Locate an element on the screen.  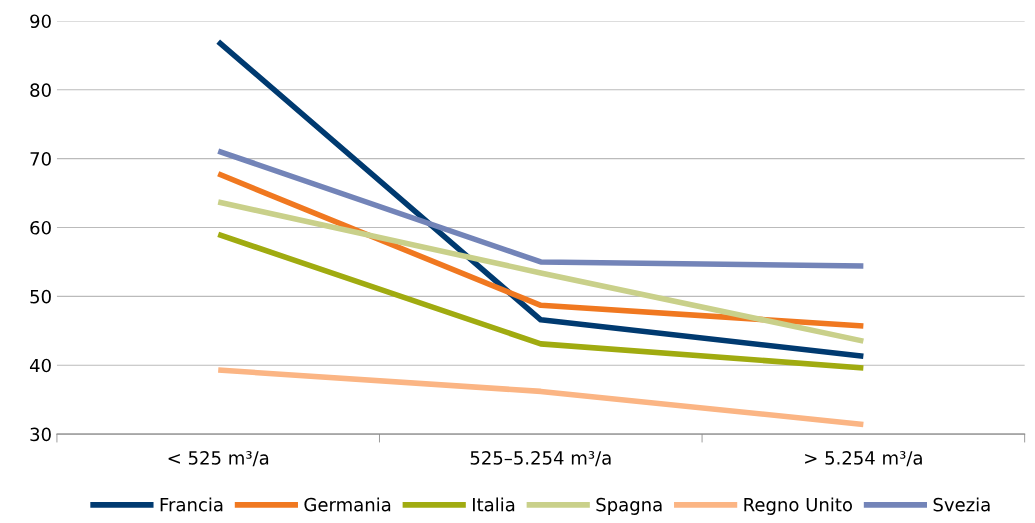
x-tick-label: 525–5.254 m³/a is located at coordinates (540, 459).